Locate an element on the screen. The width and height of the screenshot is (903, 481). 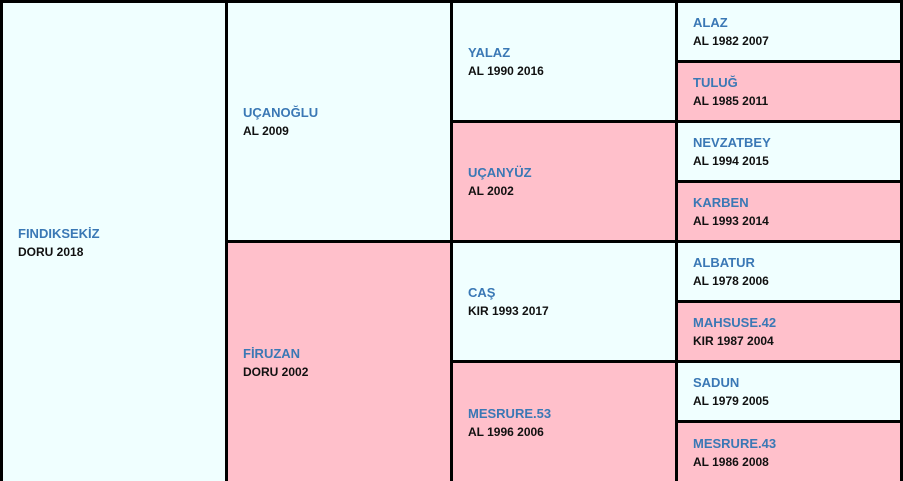
grandparent-info: AL 1996 2006 is located at coordinates (506, 431).